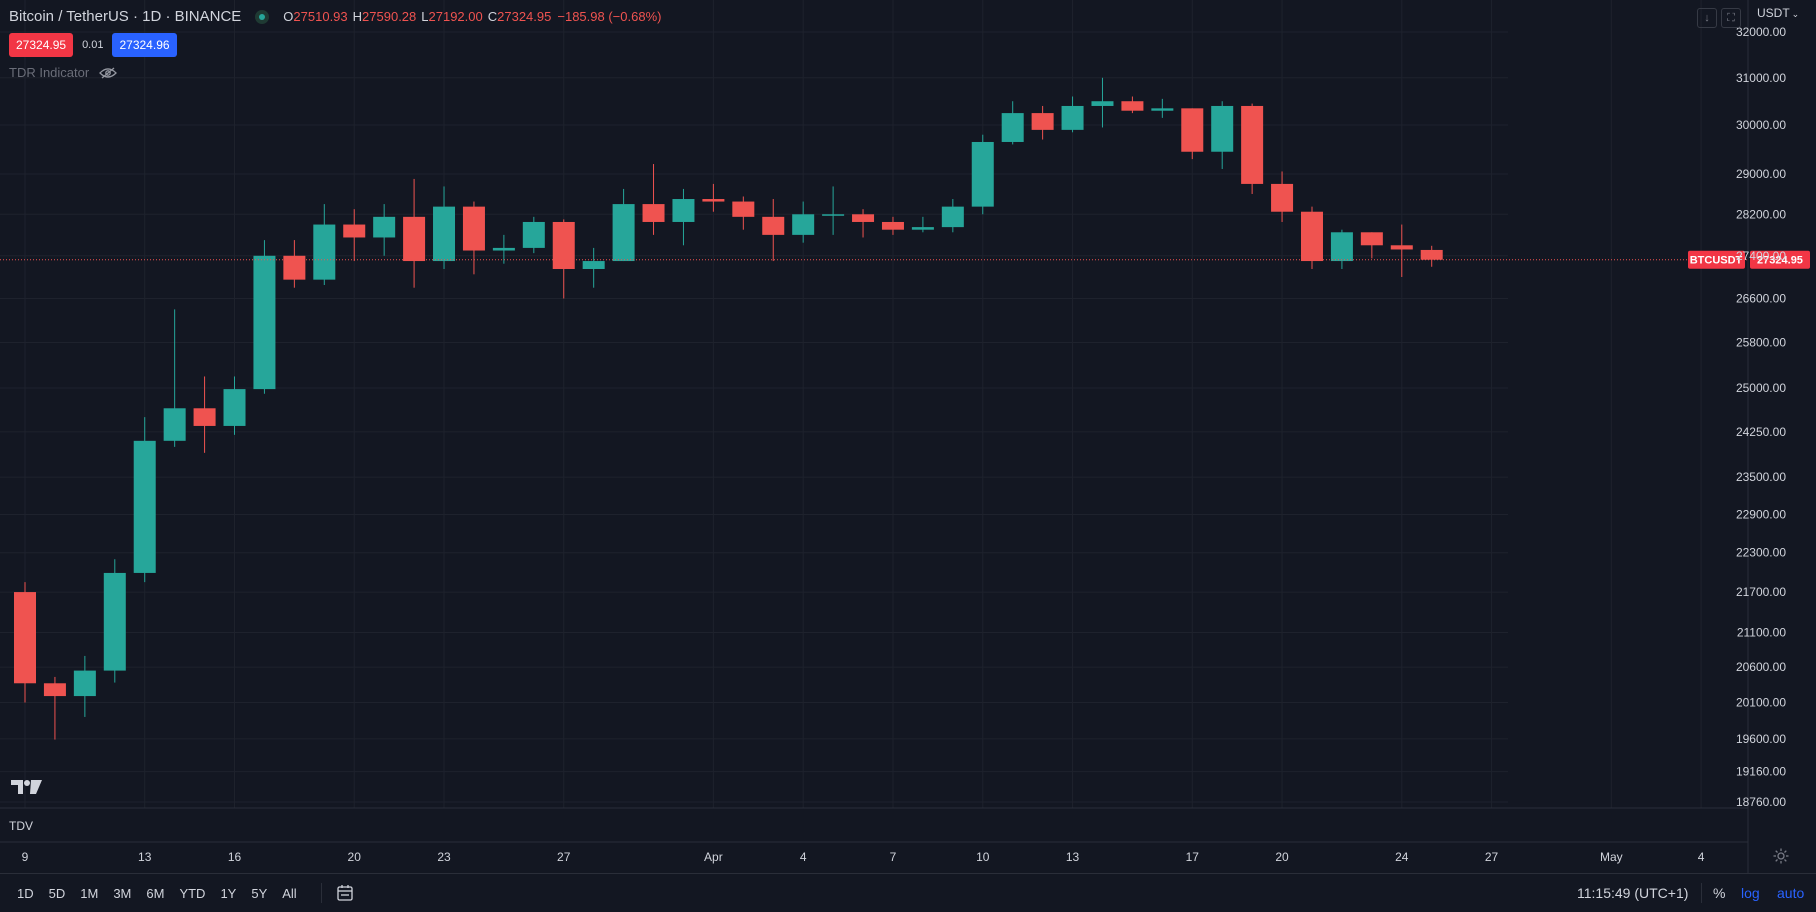  Describe the element at coordinates (1719, 893) in the screenshot. I see `percent-scale-button: %` at that location.